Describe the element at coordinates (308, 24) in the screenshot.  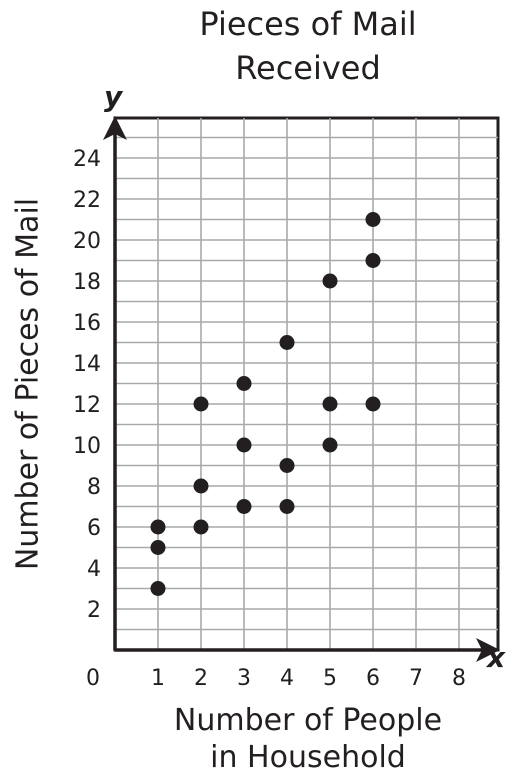
I see `chart-title-line-1: Pieces of Mail` at that location.